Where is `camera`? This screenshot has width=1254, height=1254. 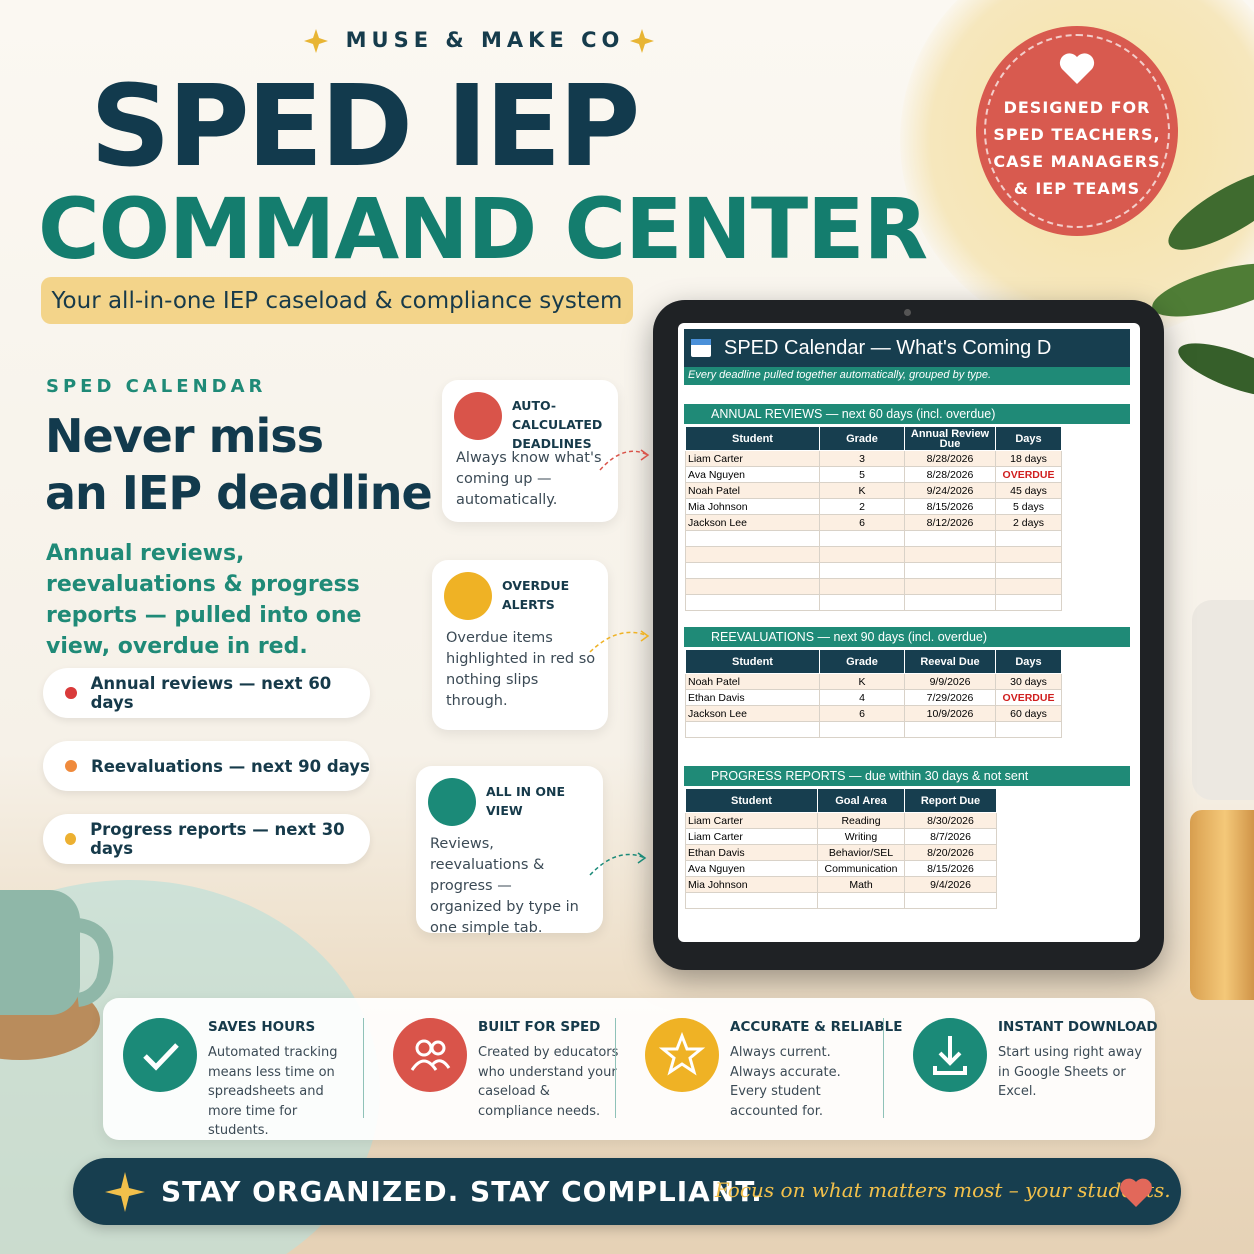
camera is located at coordinates (907, 312).